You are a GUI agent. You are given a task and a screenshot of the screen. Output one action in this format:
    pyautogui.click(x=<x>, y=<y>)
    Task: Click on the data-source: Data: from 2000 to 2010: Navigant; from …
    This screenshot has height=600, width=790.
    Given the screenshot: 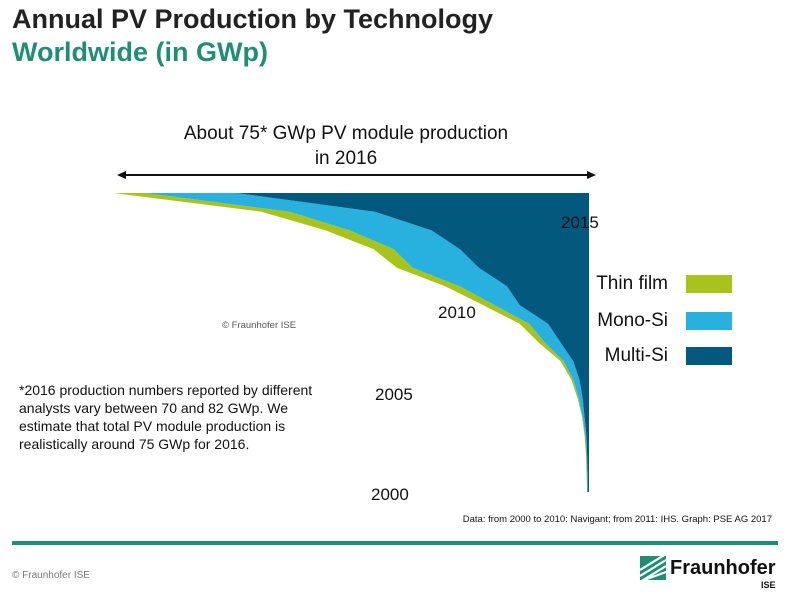 What is the action you would take?
    pyautogui.click(x=617, y=519)
    